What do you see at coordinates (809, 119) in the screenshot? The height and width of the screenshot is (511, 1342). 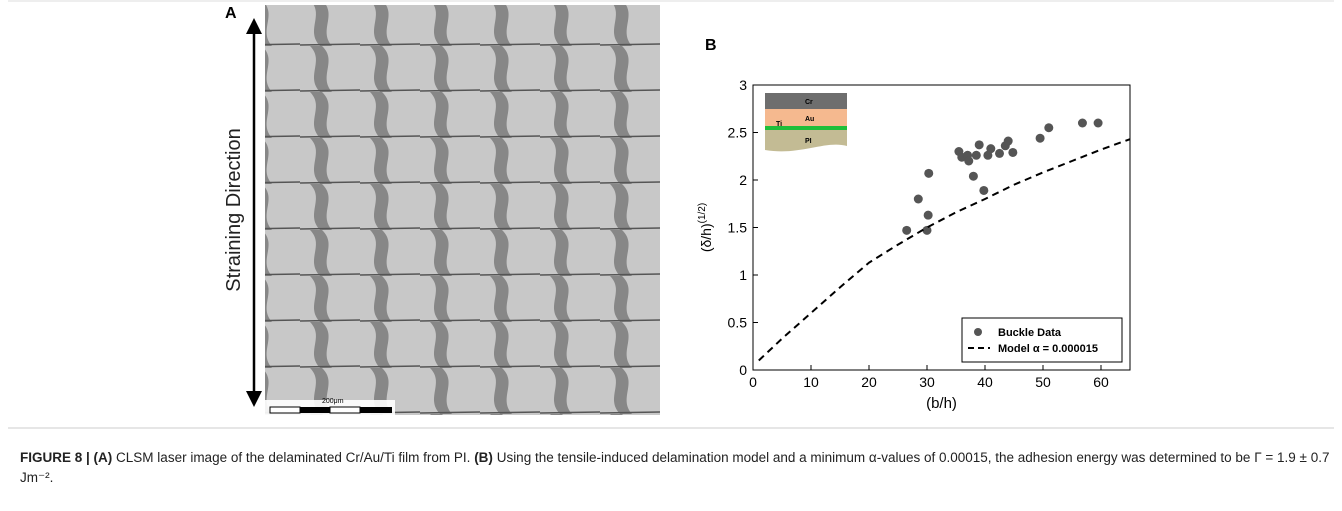 I see `inset-label: Au` at bounding box center [809, 119].